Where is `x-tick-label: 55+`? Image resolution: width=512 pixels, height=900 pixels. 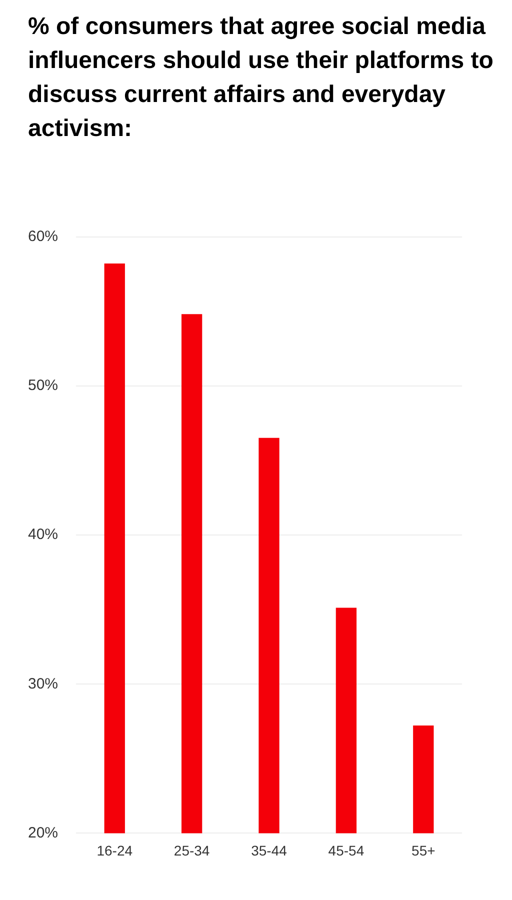 x-tick-label: 55+ is located at coordinates (424, 850).